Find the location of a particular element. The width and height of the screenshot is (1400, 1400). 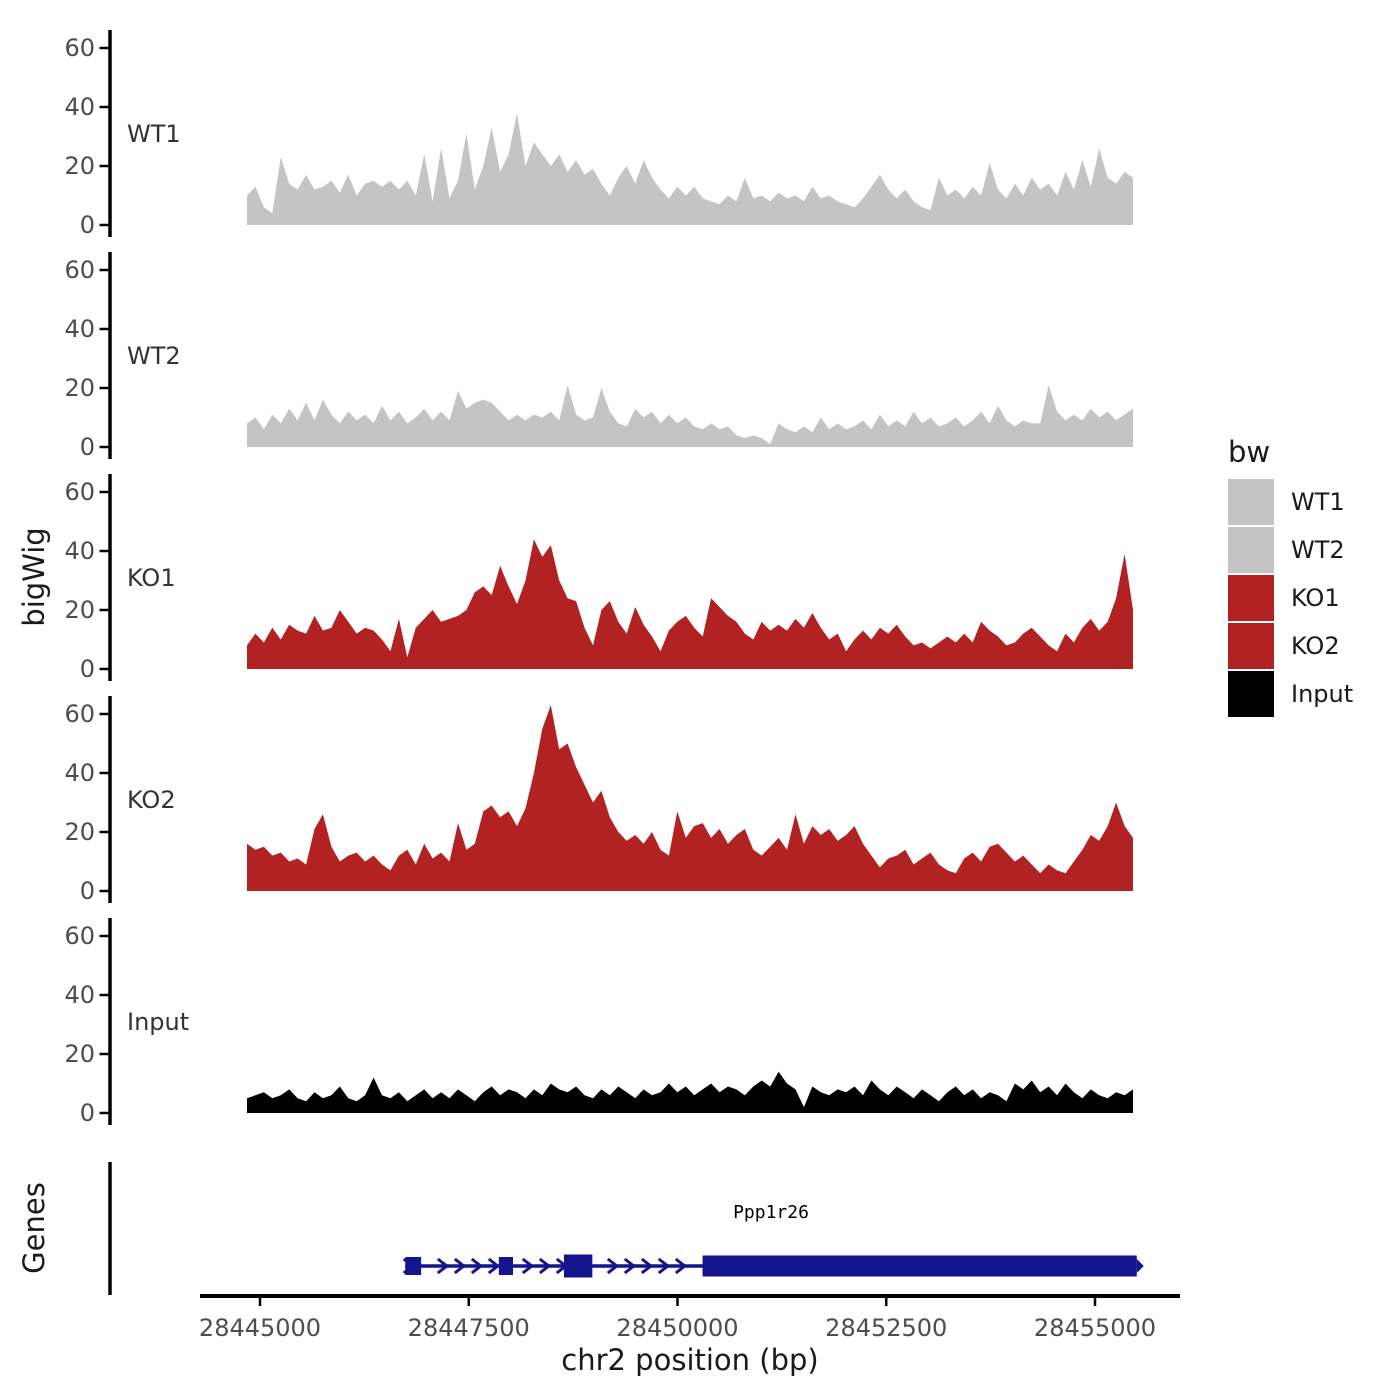

legend-label-wt1: WT1 is located at coordinates (1318, 502).